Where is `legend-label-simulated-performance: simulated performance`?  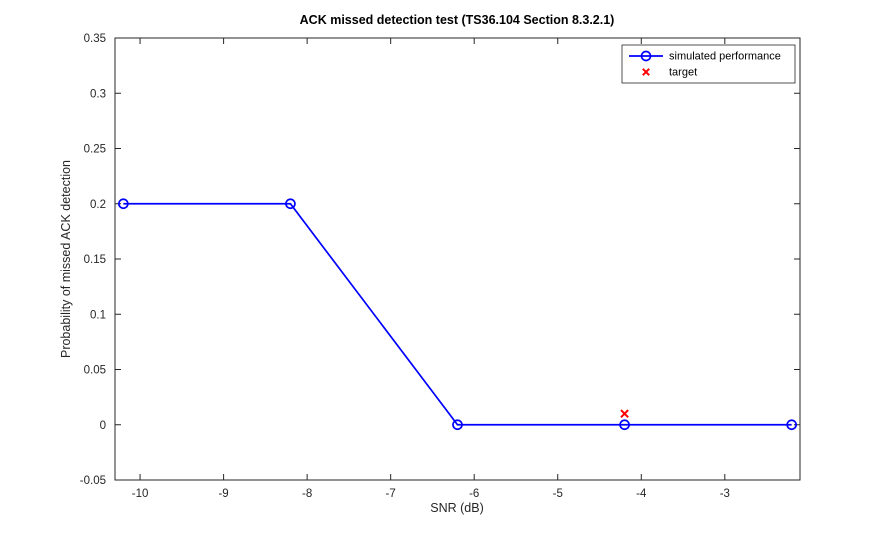 legend-label-simulated-performance: simulated performance is located at coordinates (725, 57).